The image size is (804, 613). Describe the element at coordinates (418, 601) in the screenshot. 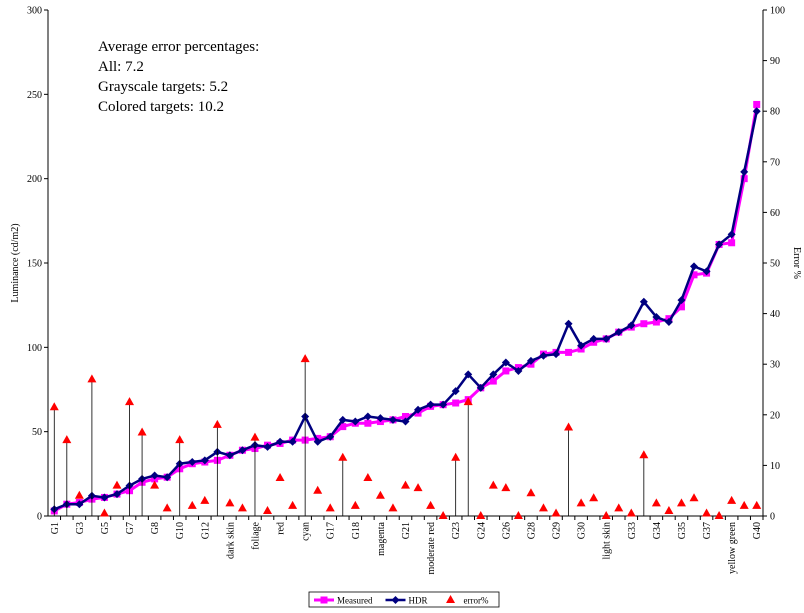

I see `legend-label: HDR` at that location.